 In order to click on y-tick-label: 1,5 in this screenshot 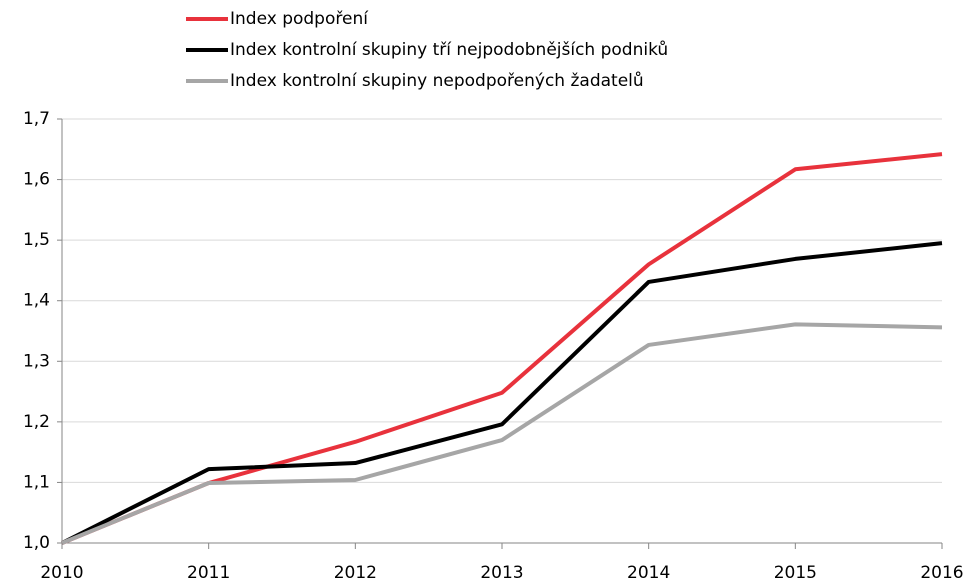, I will do `click(36, 240)`.